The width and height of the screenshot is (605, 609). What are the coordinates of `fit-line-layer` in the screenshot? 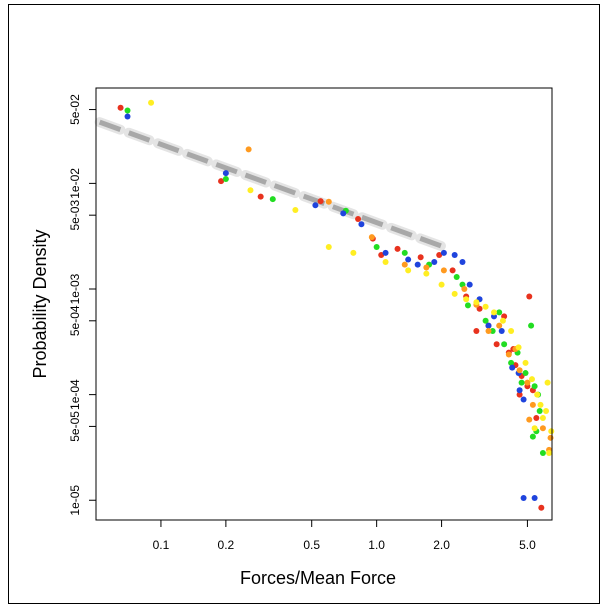 It's located at (271, 184).